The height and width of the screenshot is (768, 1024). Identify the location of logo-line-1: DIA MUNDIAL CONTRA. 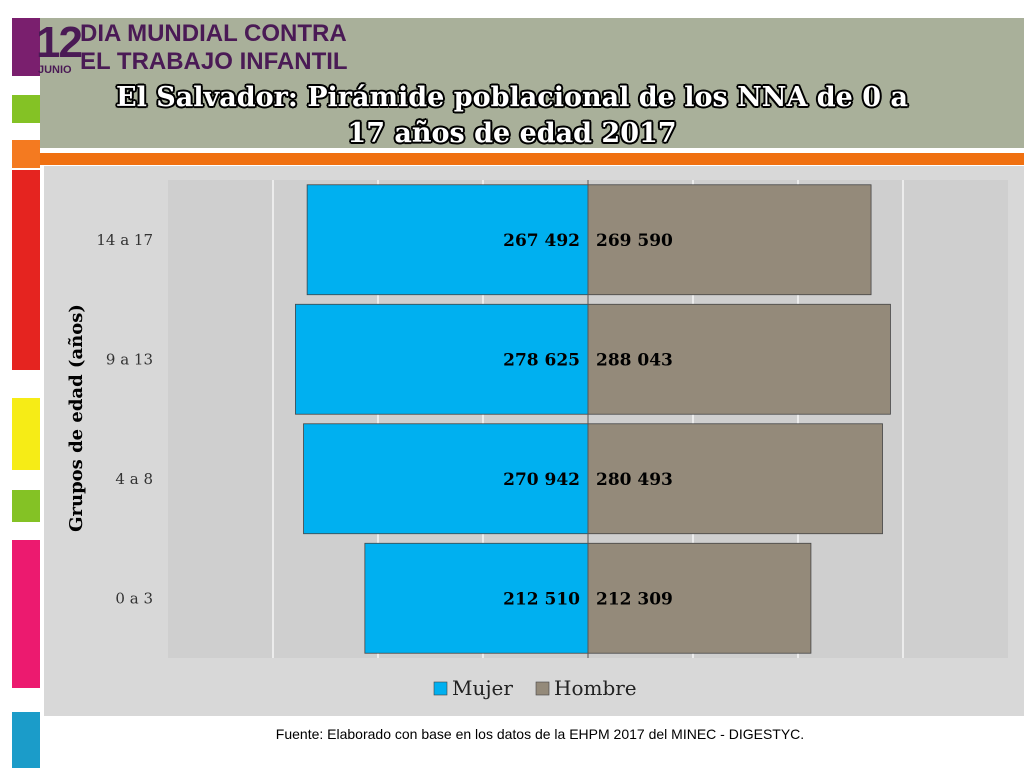
(213, 33).